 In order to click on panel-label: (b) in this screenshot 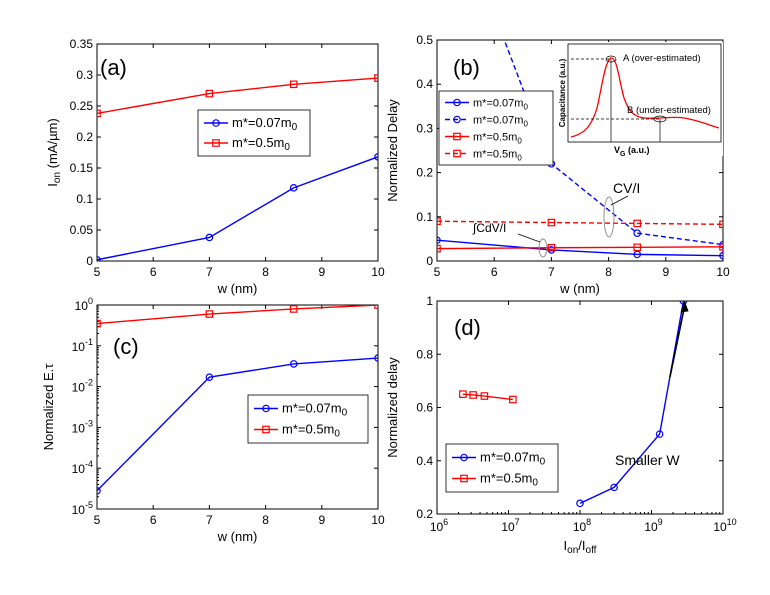, I will do `click(466, 67)`.